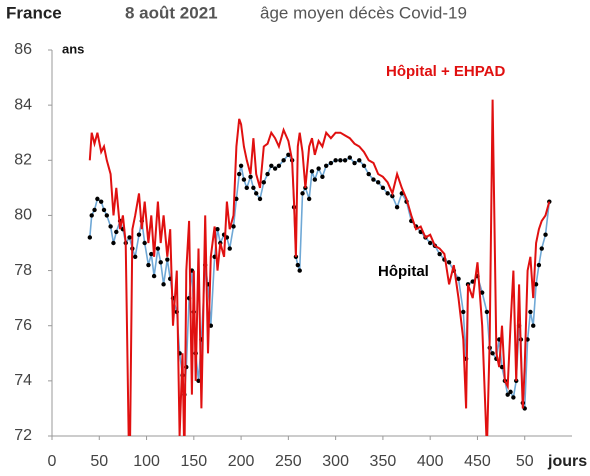  Describe the element at coordinates (34, 12) in the screenshot. I see `chart-title: France` at that location.